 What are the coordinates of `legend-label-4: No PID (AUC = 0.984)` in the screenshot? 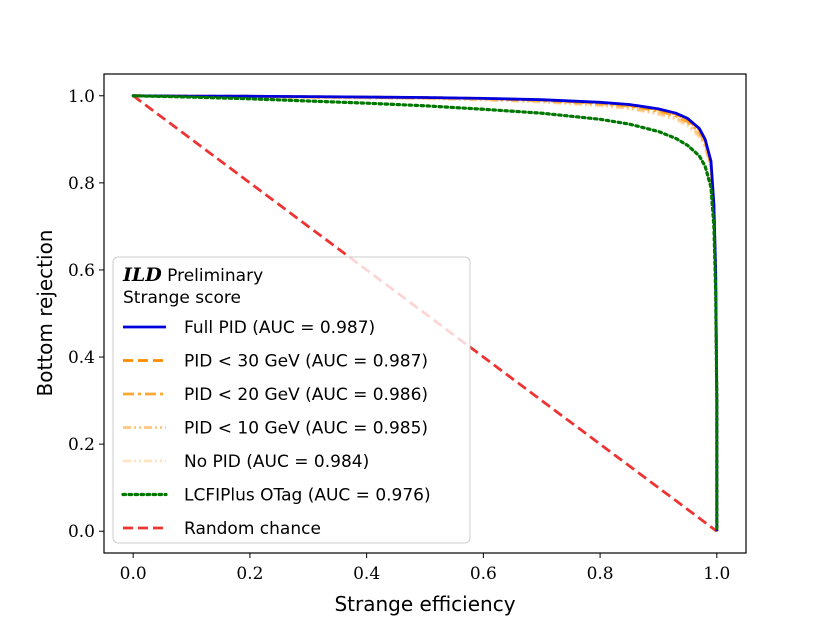 It's located at (276, 462).